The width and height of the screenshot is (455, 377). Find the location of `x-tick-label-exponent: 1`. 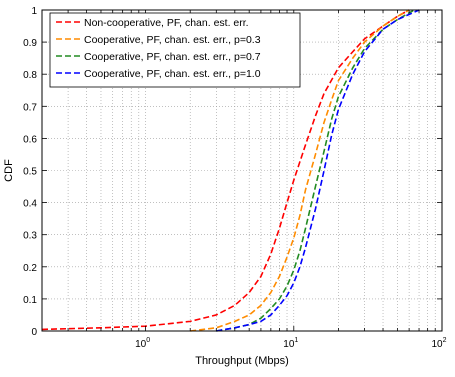

x-tick-label-exponent: 1 is located at coordinates (296, 340).